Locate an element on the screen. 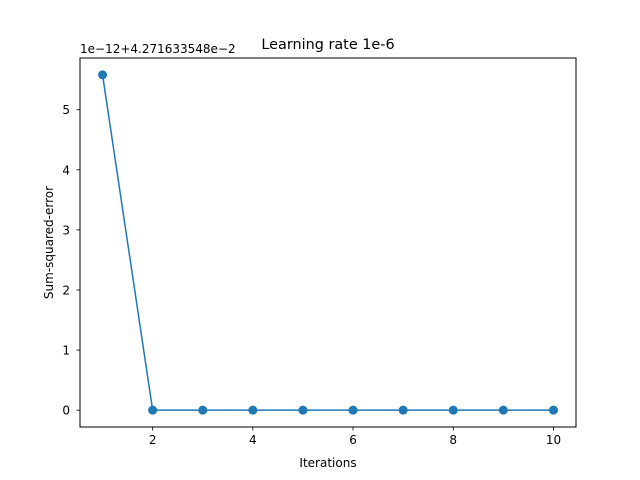  y-tick-label: 4 is located at coordinates (66, 170).